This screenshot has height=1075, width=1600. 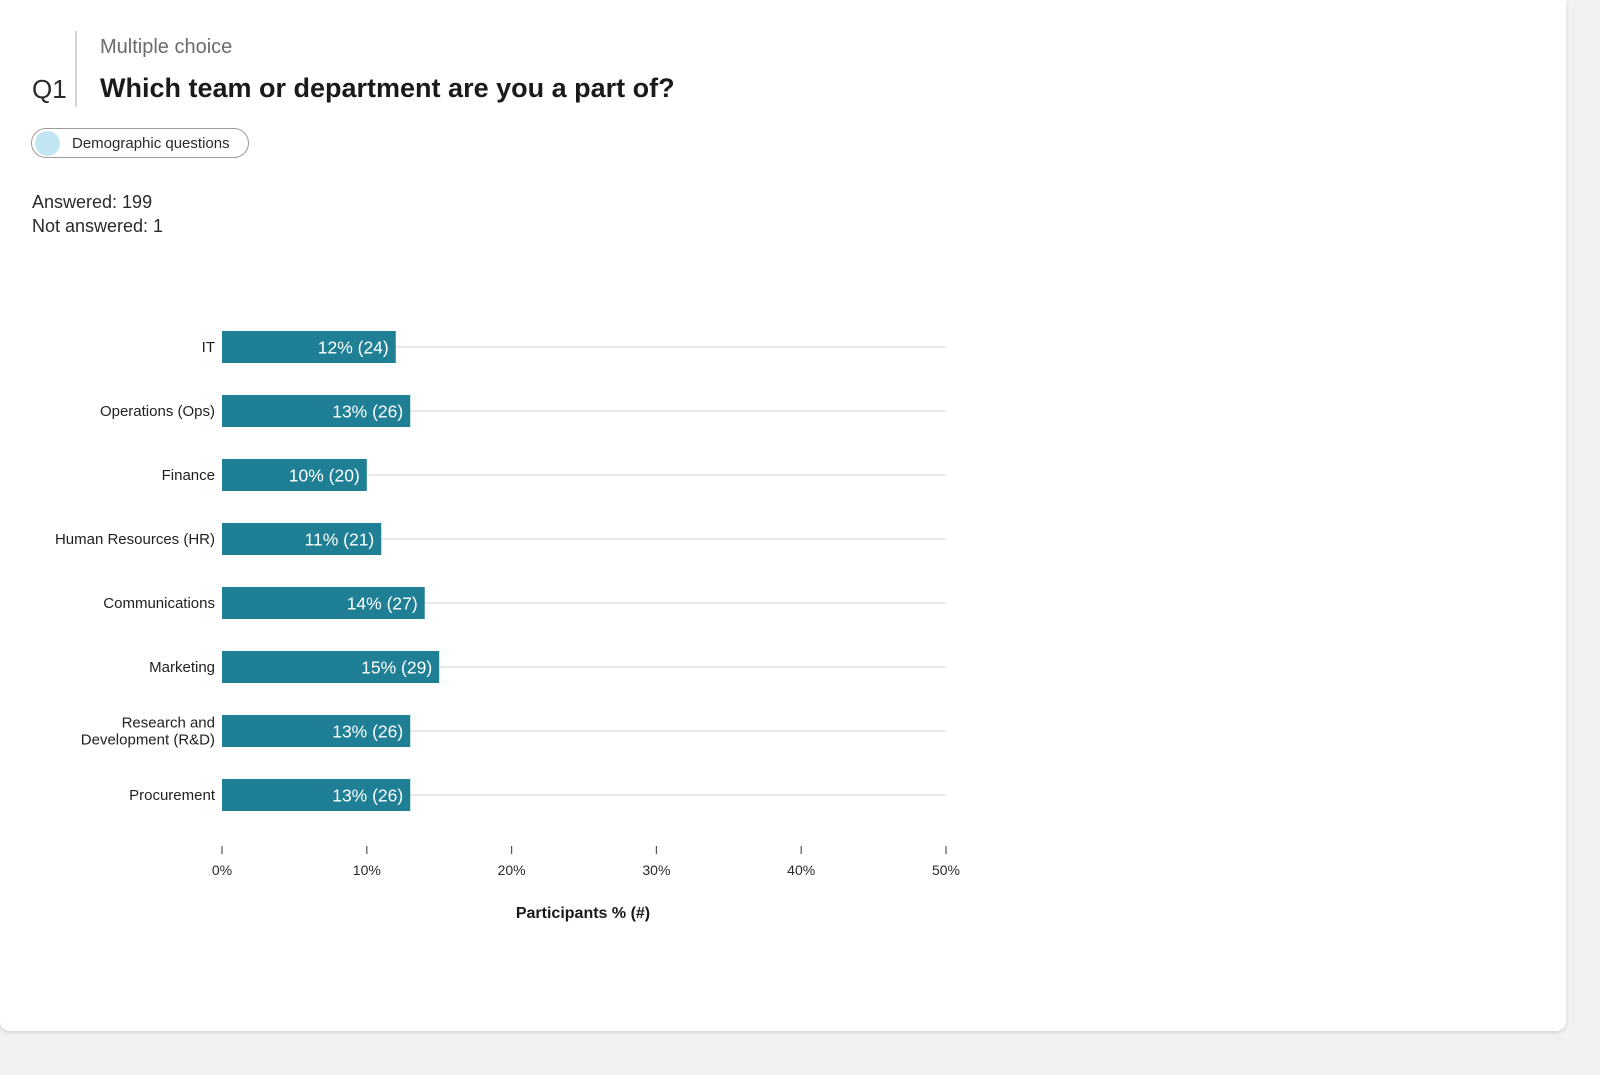 I want to click on question-category-tag: Demographic questions, so click(x=140, y=143).